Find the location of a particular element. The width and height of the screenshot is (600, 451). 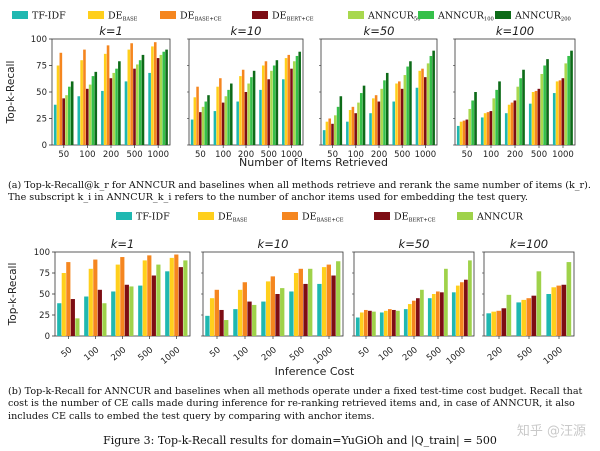

y-tick-label: 75 is located at coordinates (44, 274).